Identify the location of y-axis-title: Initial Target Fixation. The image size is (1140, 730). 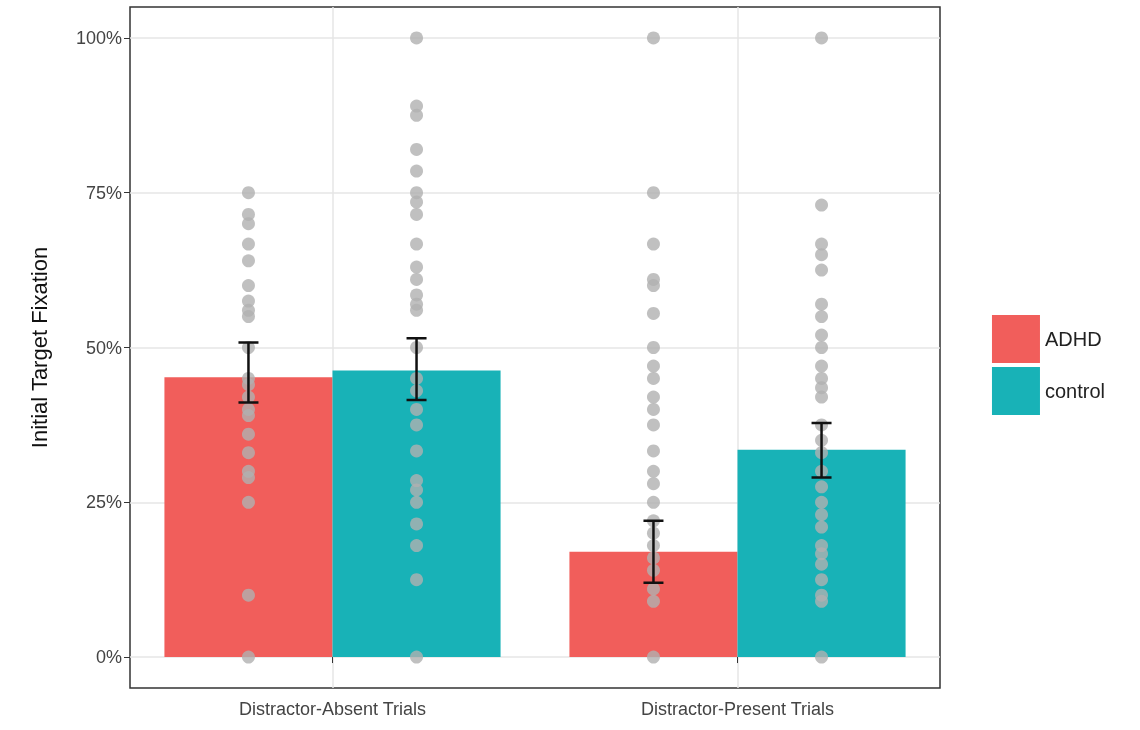
(39, 347).